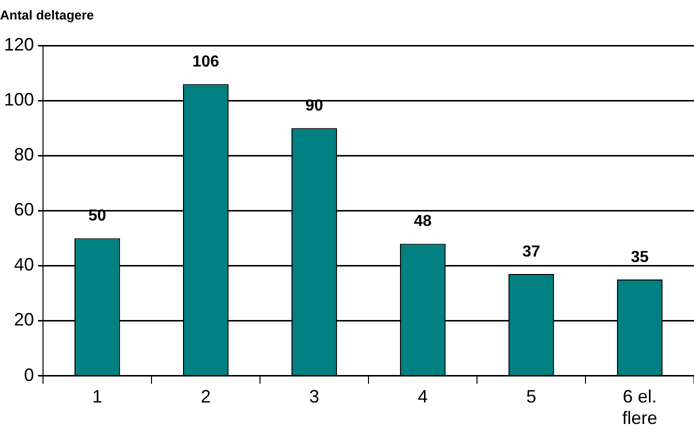  I want to click on x-tick-label: 2, so click(205, 396).